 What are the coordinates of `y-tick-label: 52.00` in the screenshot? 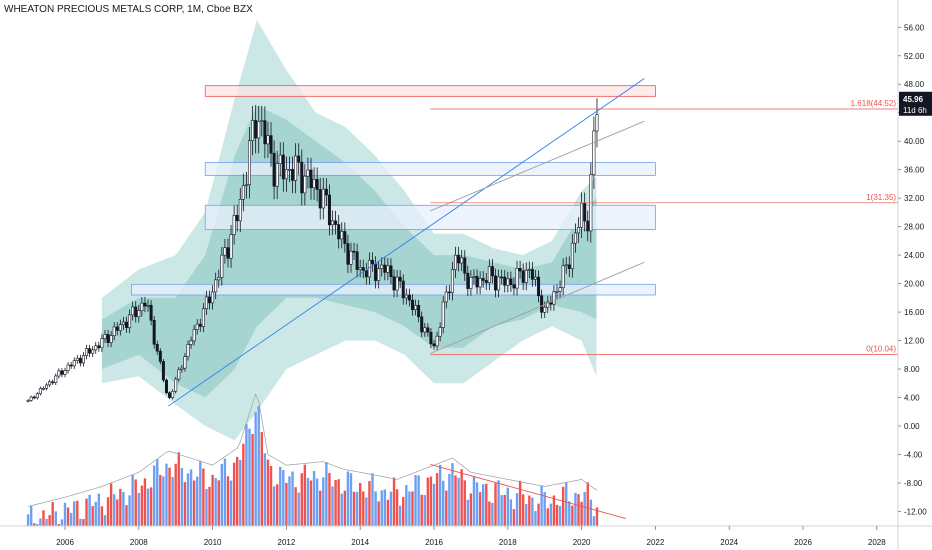 It's located at (914, 56).